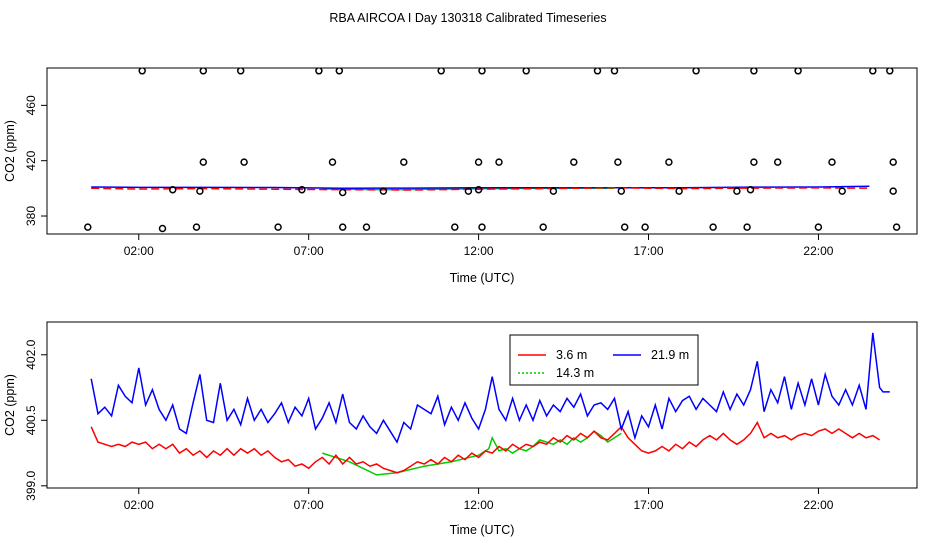 The image size is (936, 540). What do you see at coordinates (31, 485) in the screenshot?
I see `y-tick-label: 399.0` at bounding box center [31, 485].